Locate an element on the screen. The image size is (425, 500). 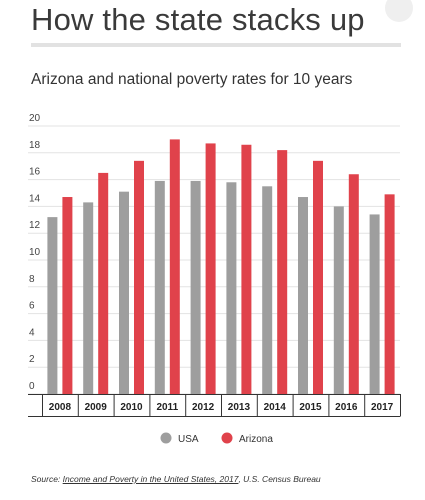
y-tick-label: 10 is located at coordinates (35, 252).